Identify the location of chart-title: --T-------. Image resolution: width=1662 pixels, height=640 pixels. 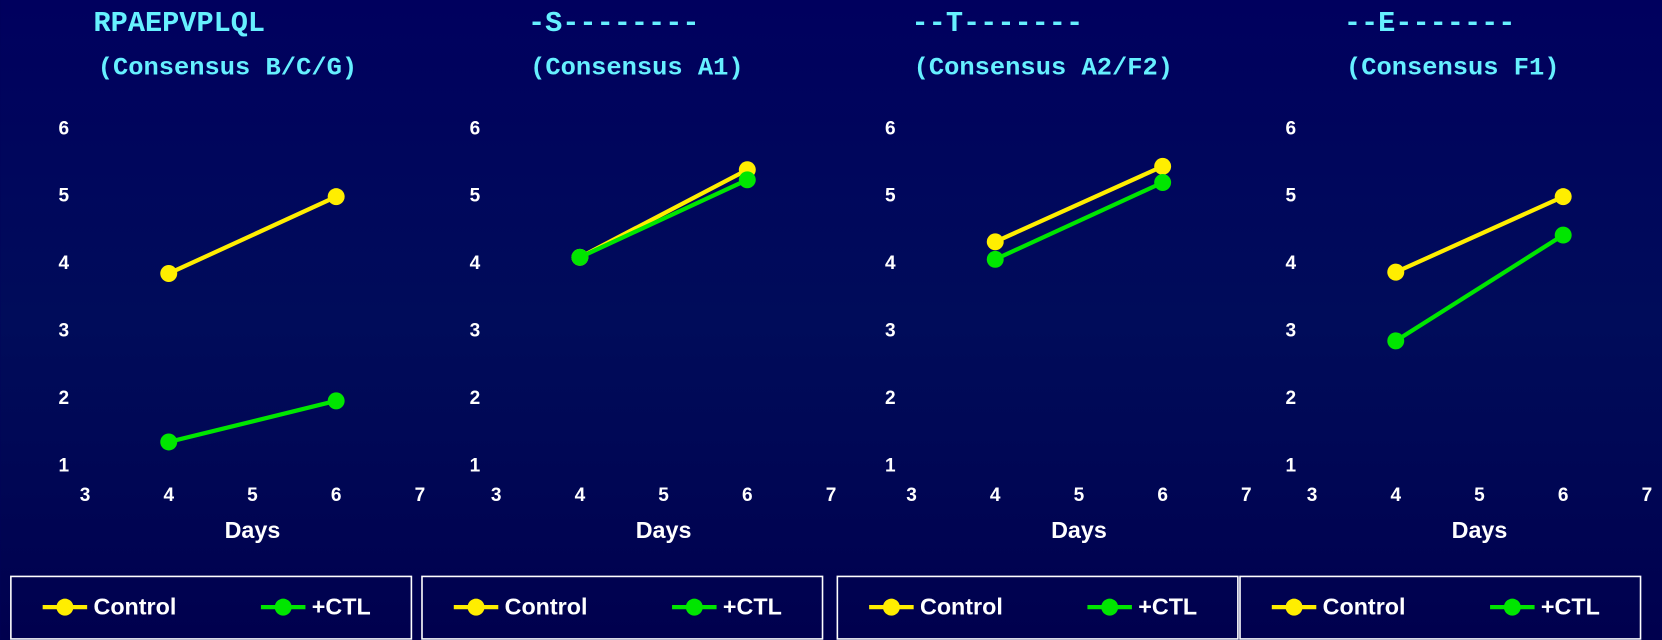
(998, 23).